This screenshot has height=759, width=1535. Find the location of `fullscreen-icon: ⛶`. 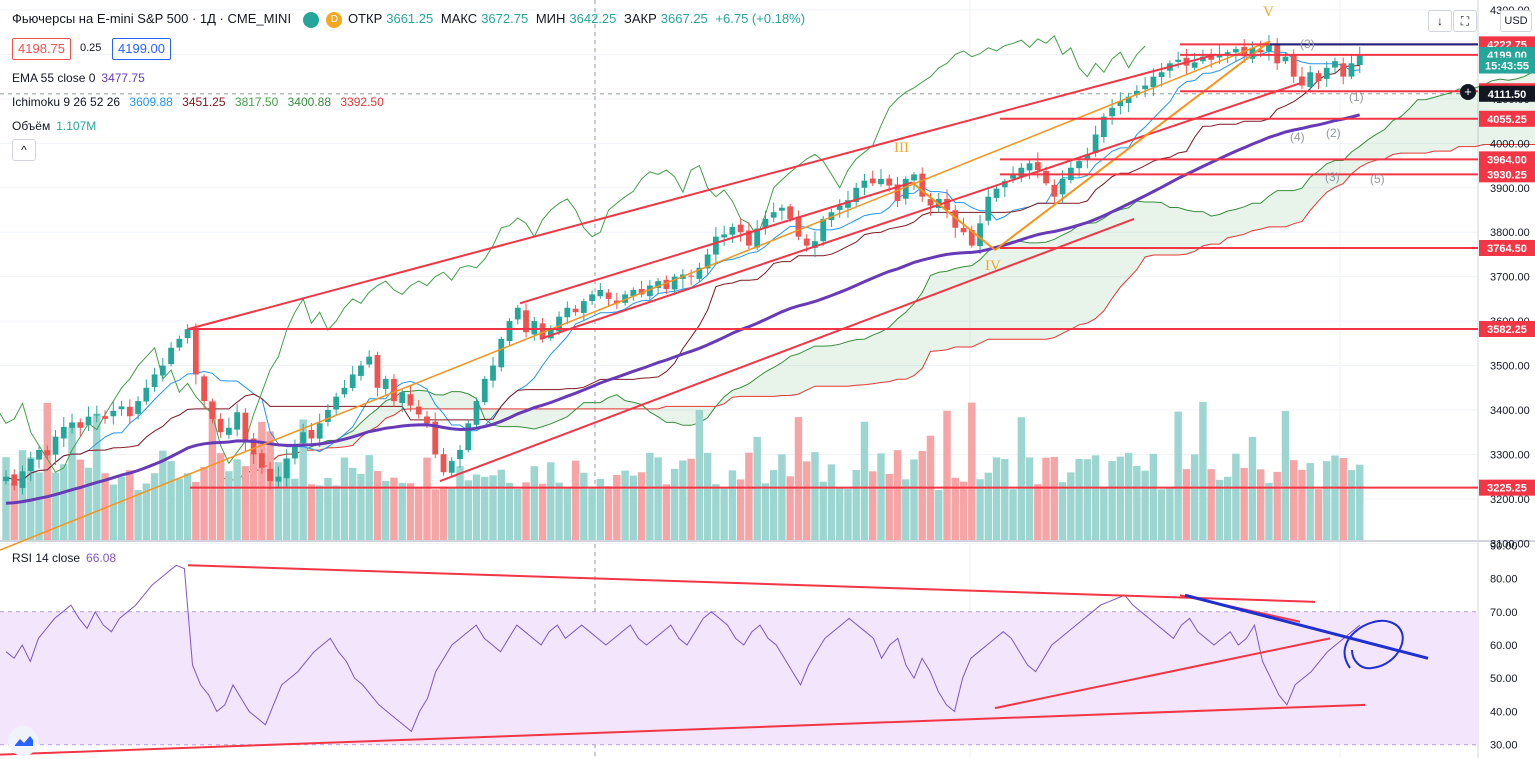

fullscreen-icon: ⛶ is located at coordinates (1465, 21).